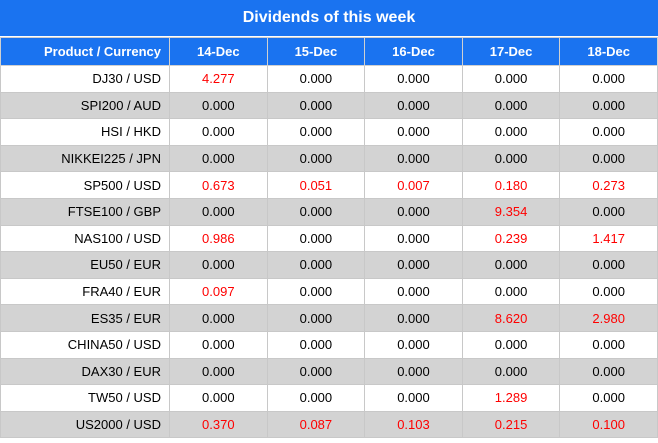  I want to click on table-row: SP500 / USD 0.673 0.051 0.007 0.180 0.273, so click(329, 185).